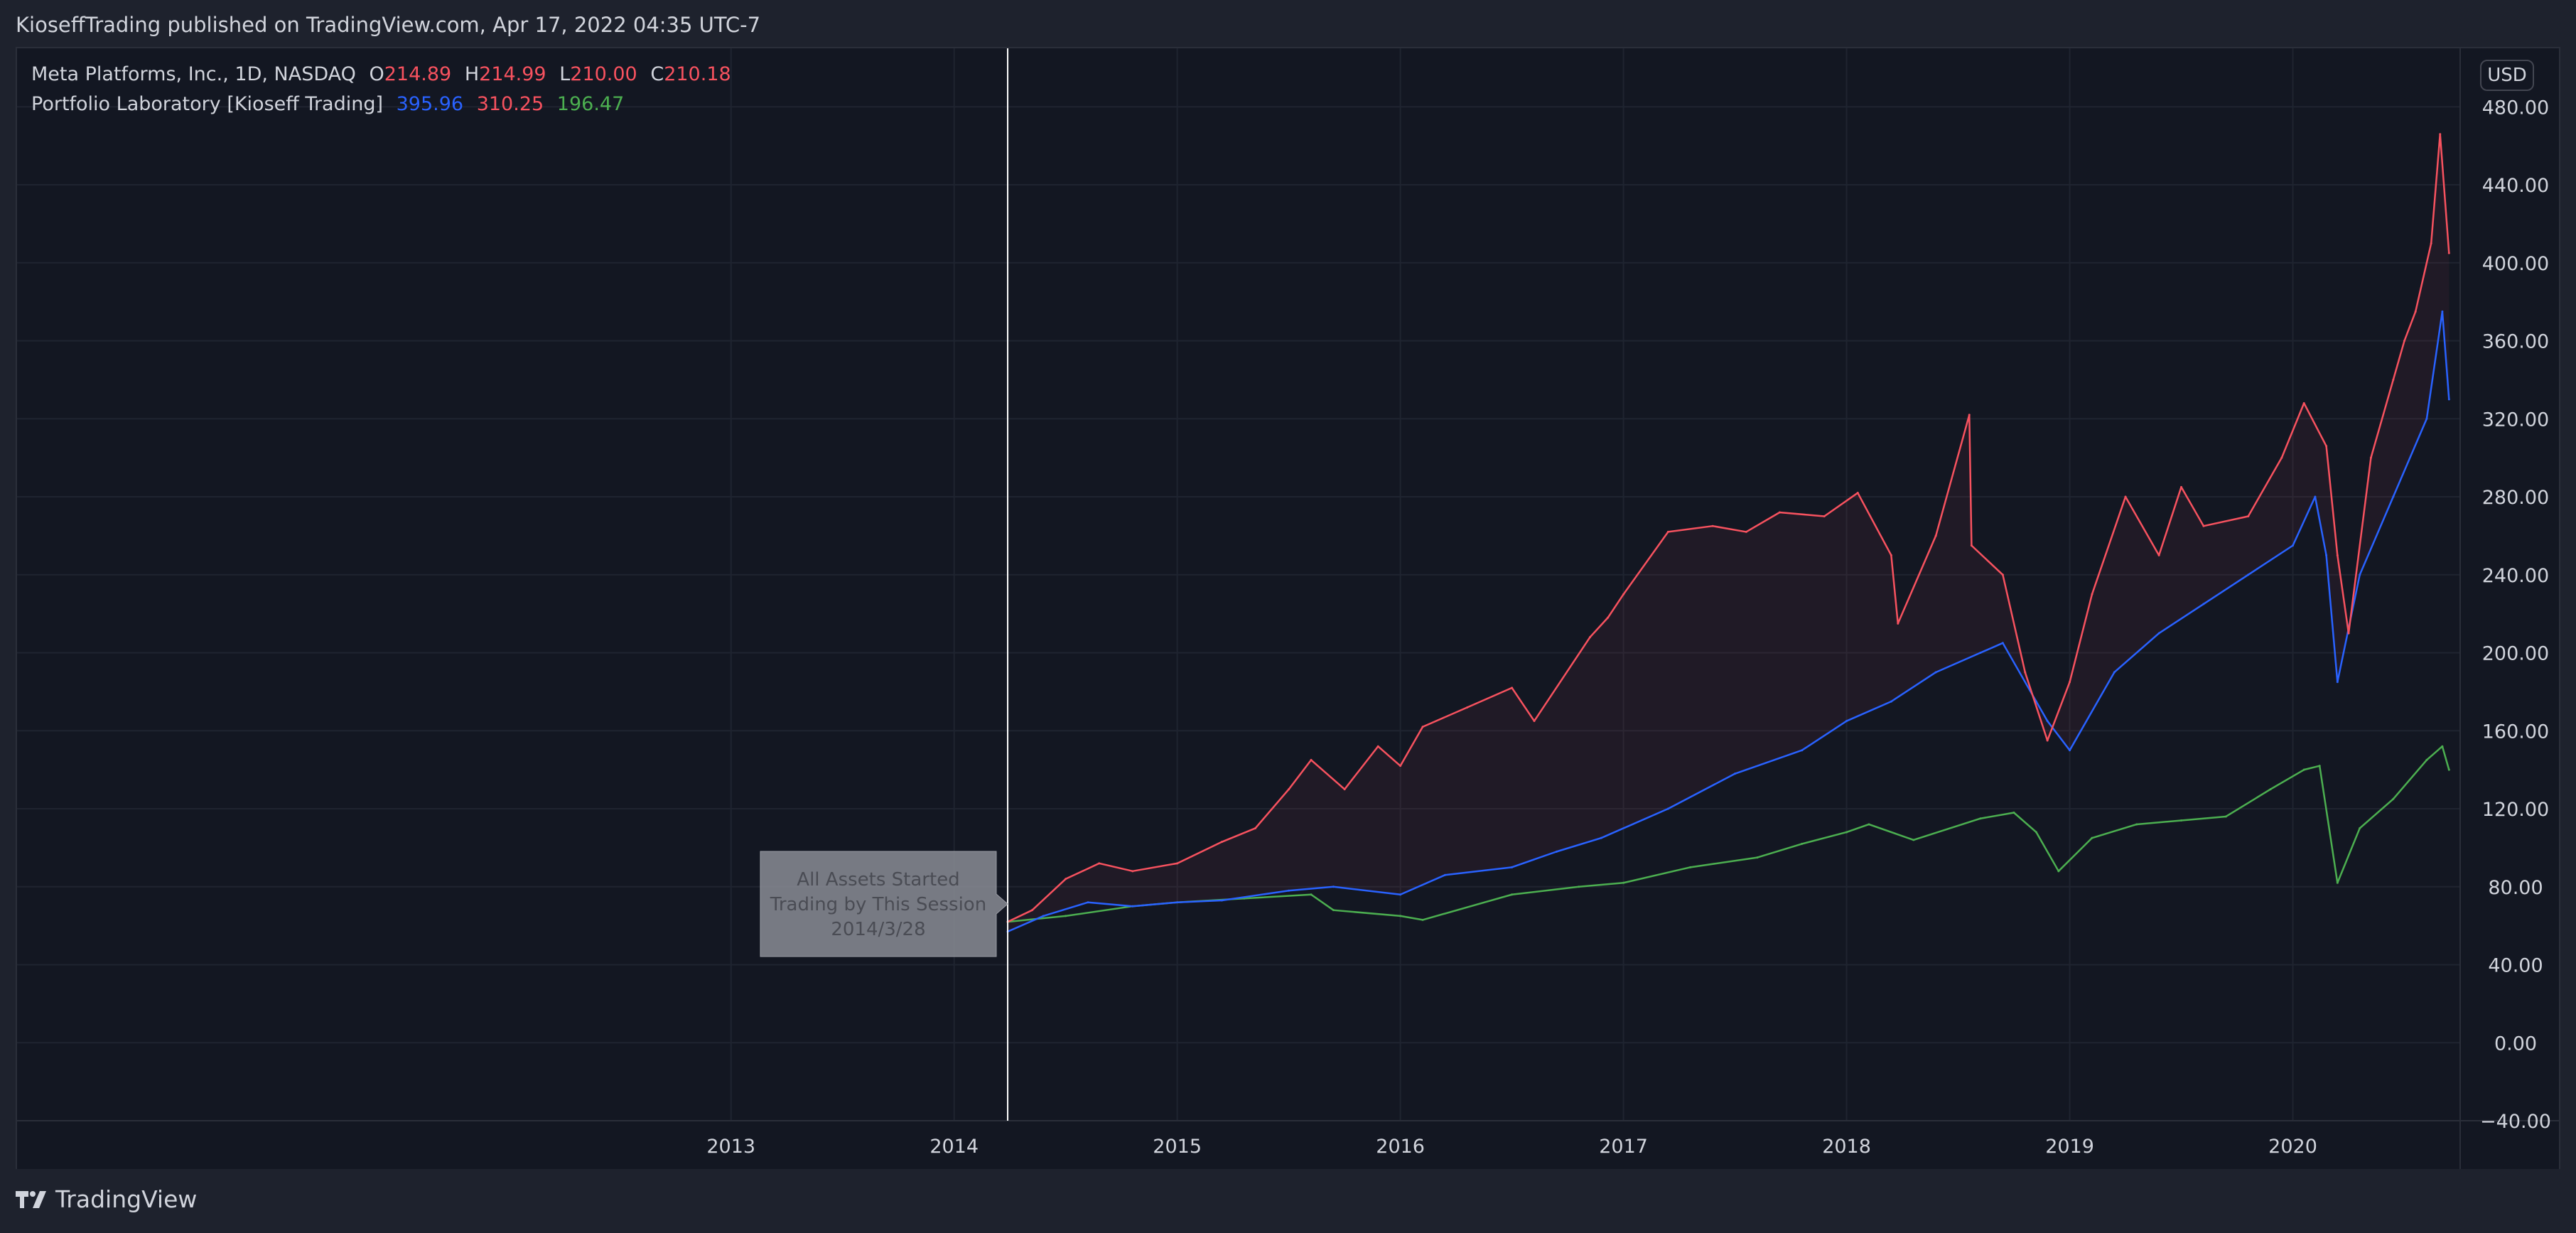  Describe the element at coordinates (884, 904) in the screenshot. I see `annotation-box` at that location.